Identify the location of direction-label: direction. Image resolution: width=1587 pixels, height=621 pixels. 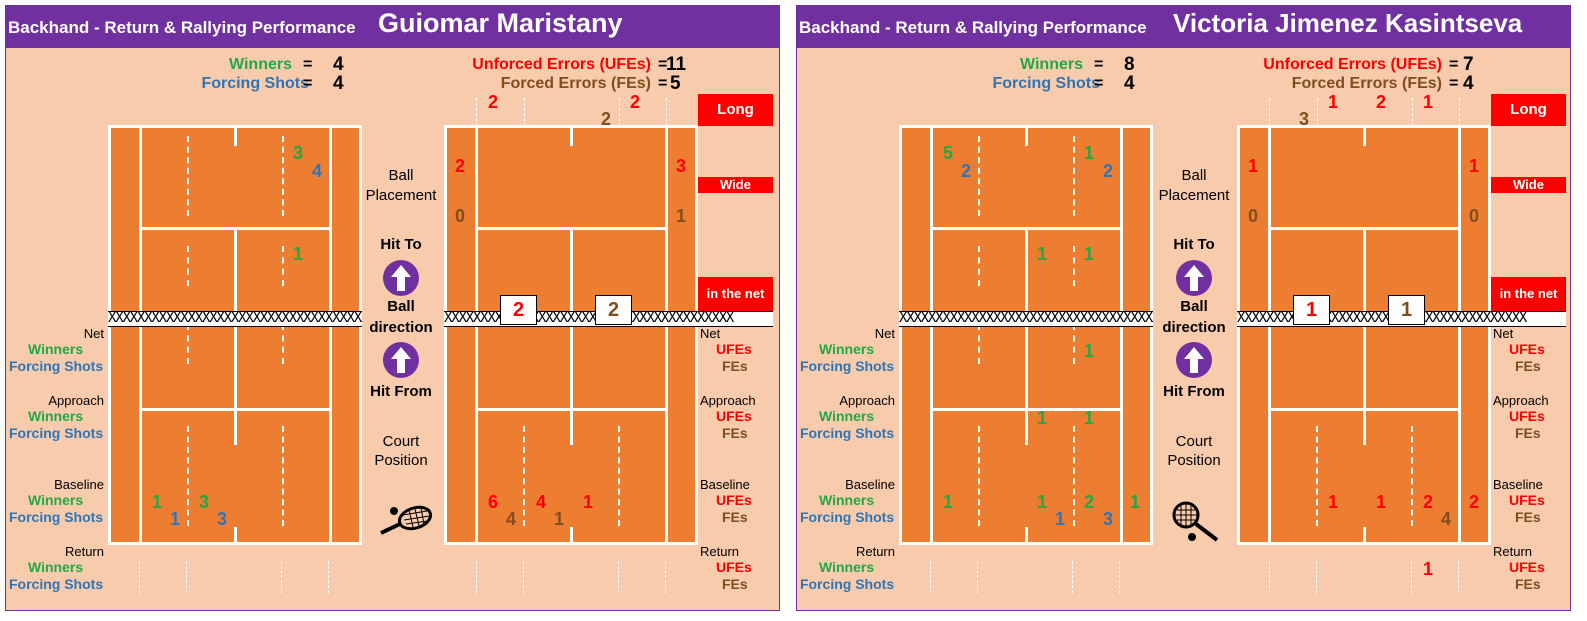
(1194, 327).